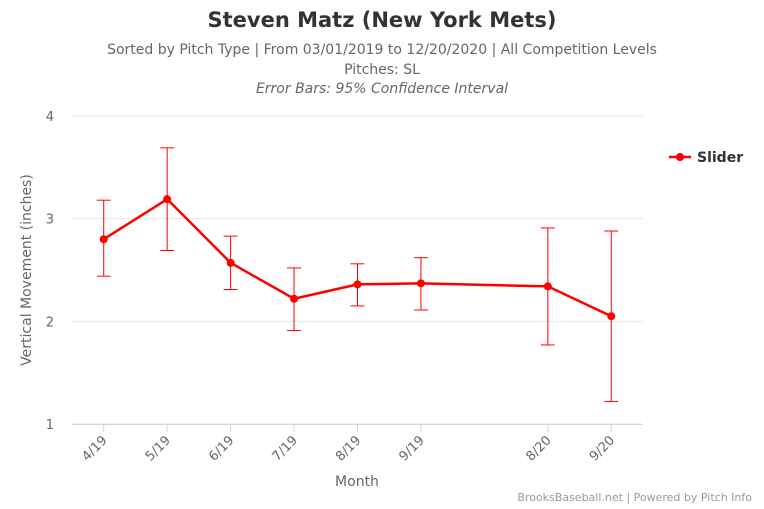  What do you see at coordinates (50, 322) in the screenshot?
I see `y-tick-label: 2` at bounding box center [50, 322].